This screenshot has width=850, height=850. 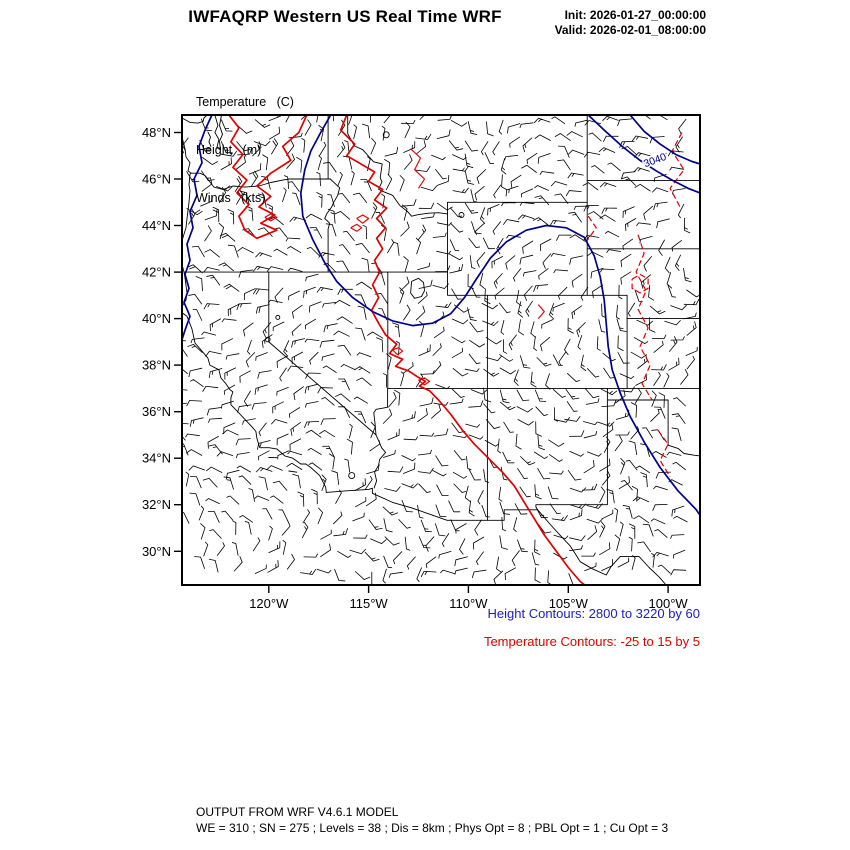 I want to click on field-height: Height (m), so click(x=229, y=150).